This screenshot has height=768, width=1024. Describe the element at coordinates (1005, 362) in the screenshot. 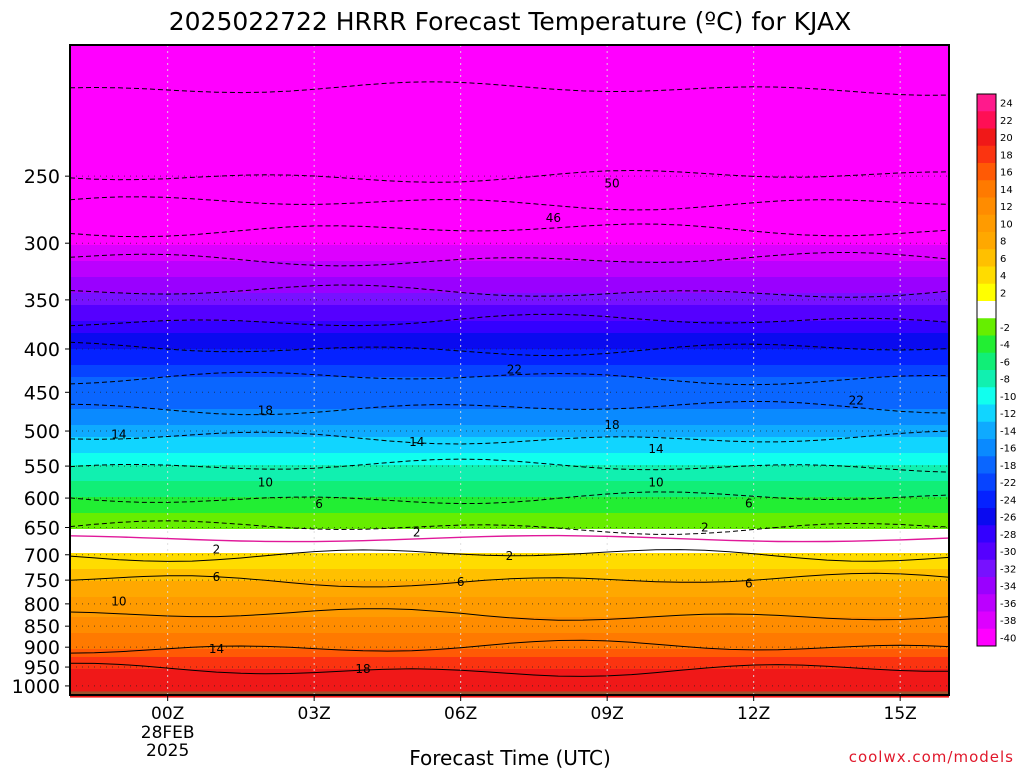

I see `colorbar-label: -6` at that location.